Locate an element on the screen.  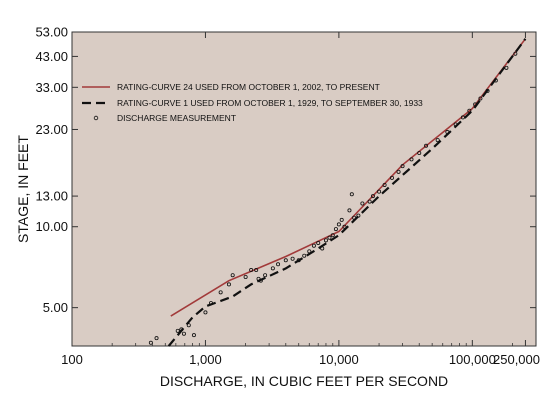
x-tick-label: 250,000 is located at coordinates (516, 359).